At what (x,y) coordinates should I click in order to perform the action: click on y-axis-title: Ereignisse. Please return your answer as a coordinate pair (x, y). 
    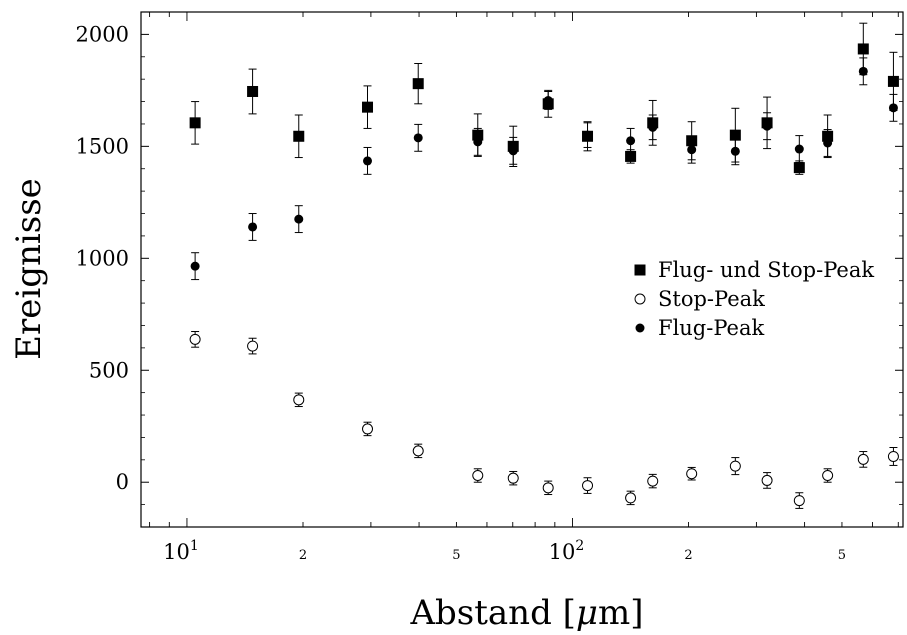
    Looking at the image, I should click on (29, 269).